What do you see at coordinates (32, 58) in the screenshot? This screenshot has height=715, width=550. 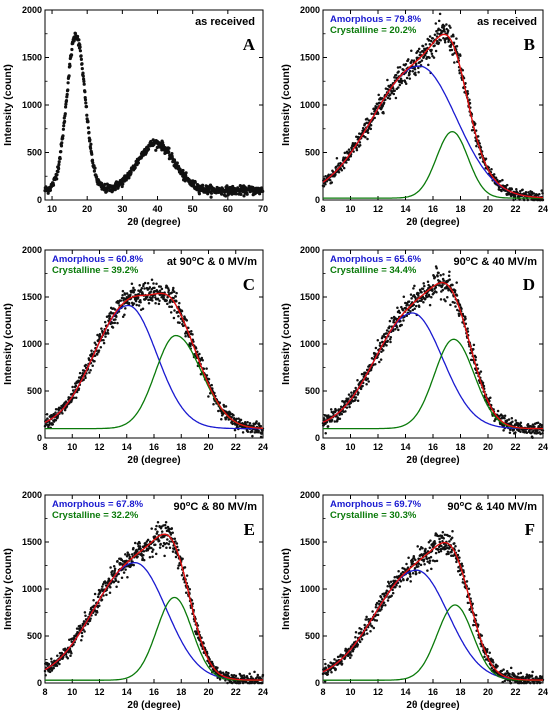 I see `y-tick-label: 1500` at bounding box center [32, 58].